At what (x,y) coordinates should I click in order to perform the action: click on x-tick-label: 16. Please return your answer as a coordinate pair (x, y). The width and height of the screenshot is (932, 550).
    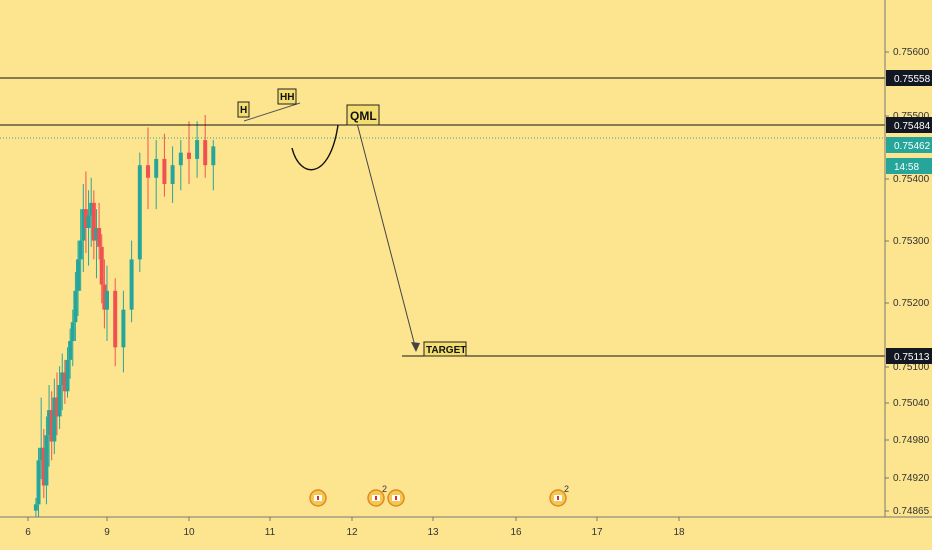
    Looking at the image, I should click on (516, 532).